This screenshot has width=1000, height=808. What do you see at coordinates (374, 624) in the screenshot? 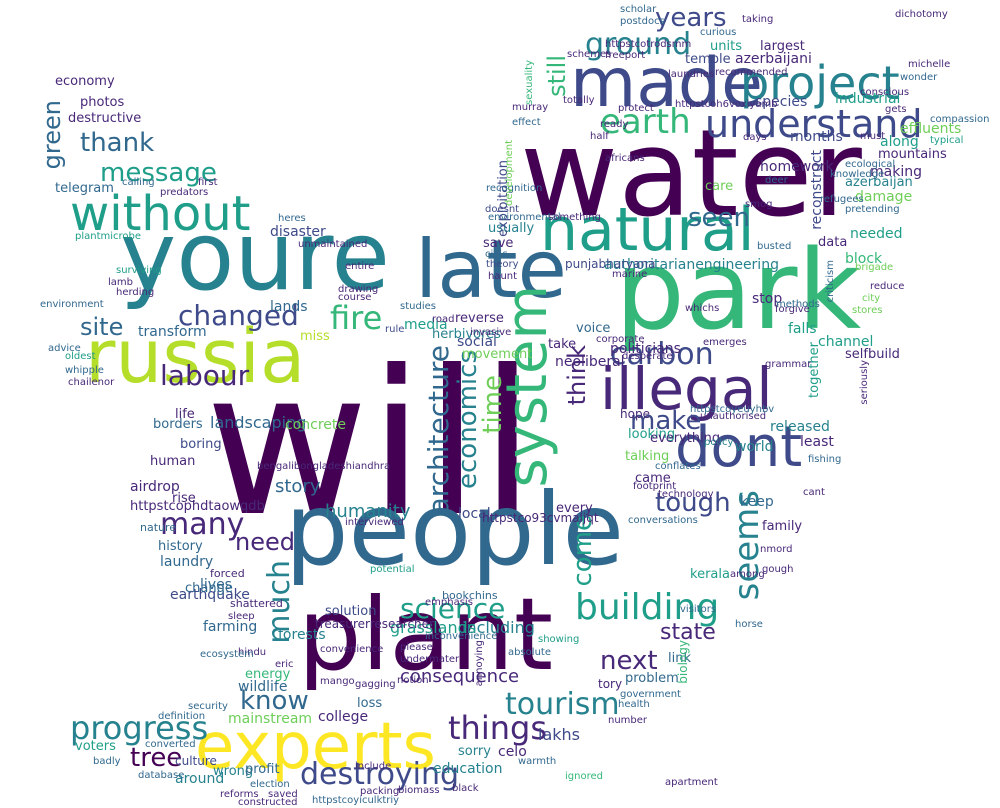
I see `cloud-word: treasurerresearcher` at bounding box center [374, 624].